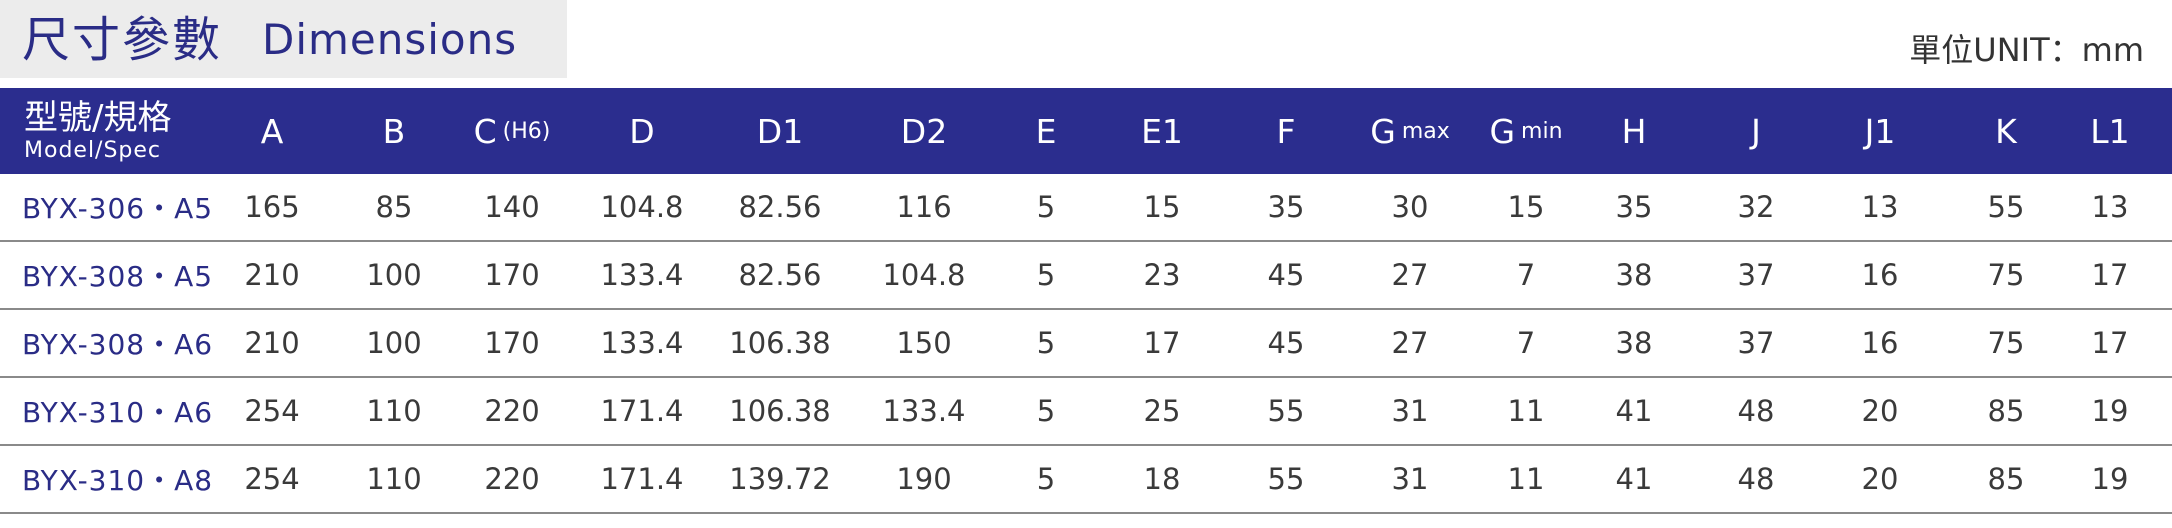 The width and height of the screenshot is (2172, 528). What do you see at coordinates (1286, 131) in the screenshot?
I see `column-header-f: F` at bounding box center [1286, 131].